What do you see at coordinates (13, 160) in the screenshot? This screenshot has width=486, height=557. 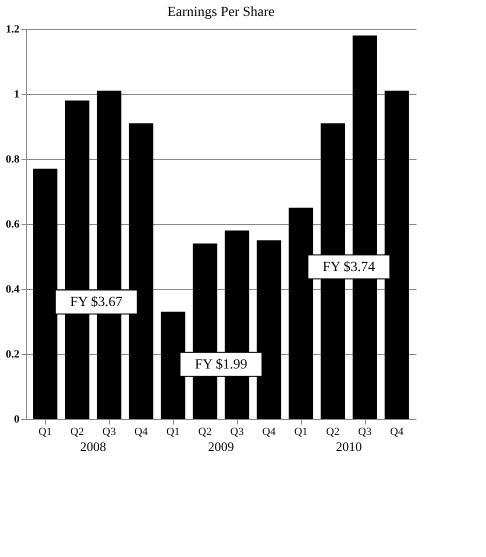 I see `y-tick-label: 0.8` at bounding box center [13, 160].